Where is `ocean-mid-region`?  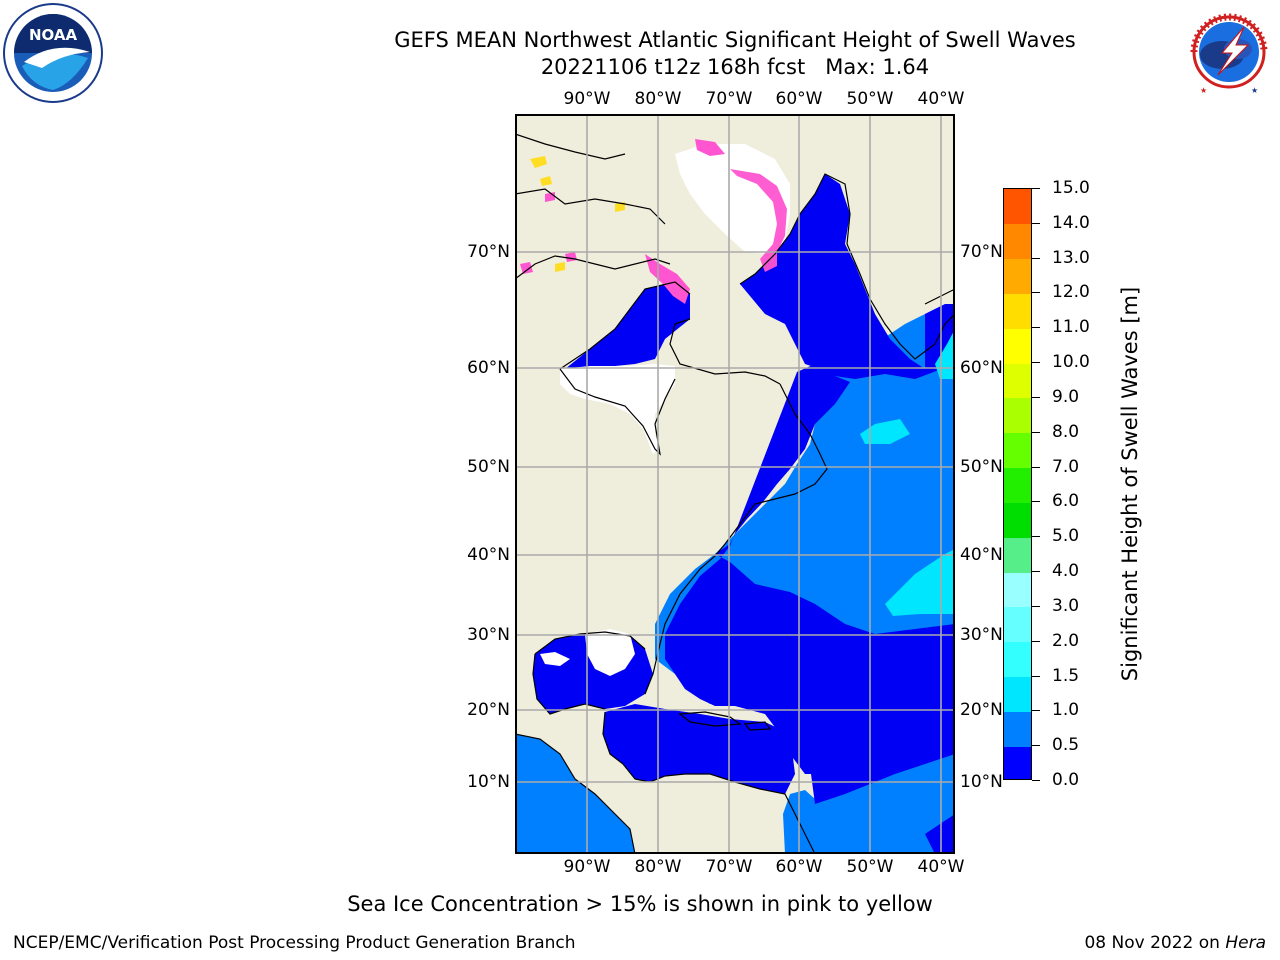 ocean-mid-region is located at coordinates (575, 794).